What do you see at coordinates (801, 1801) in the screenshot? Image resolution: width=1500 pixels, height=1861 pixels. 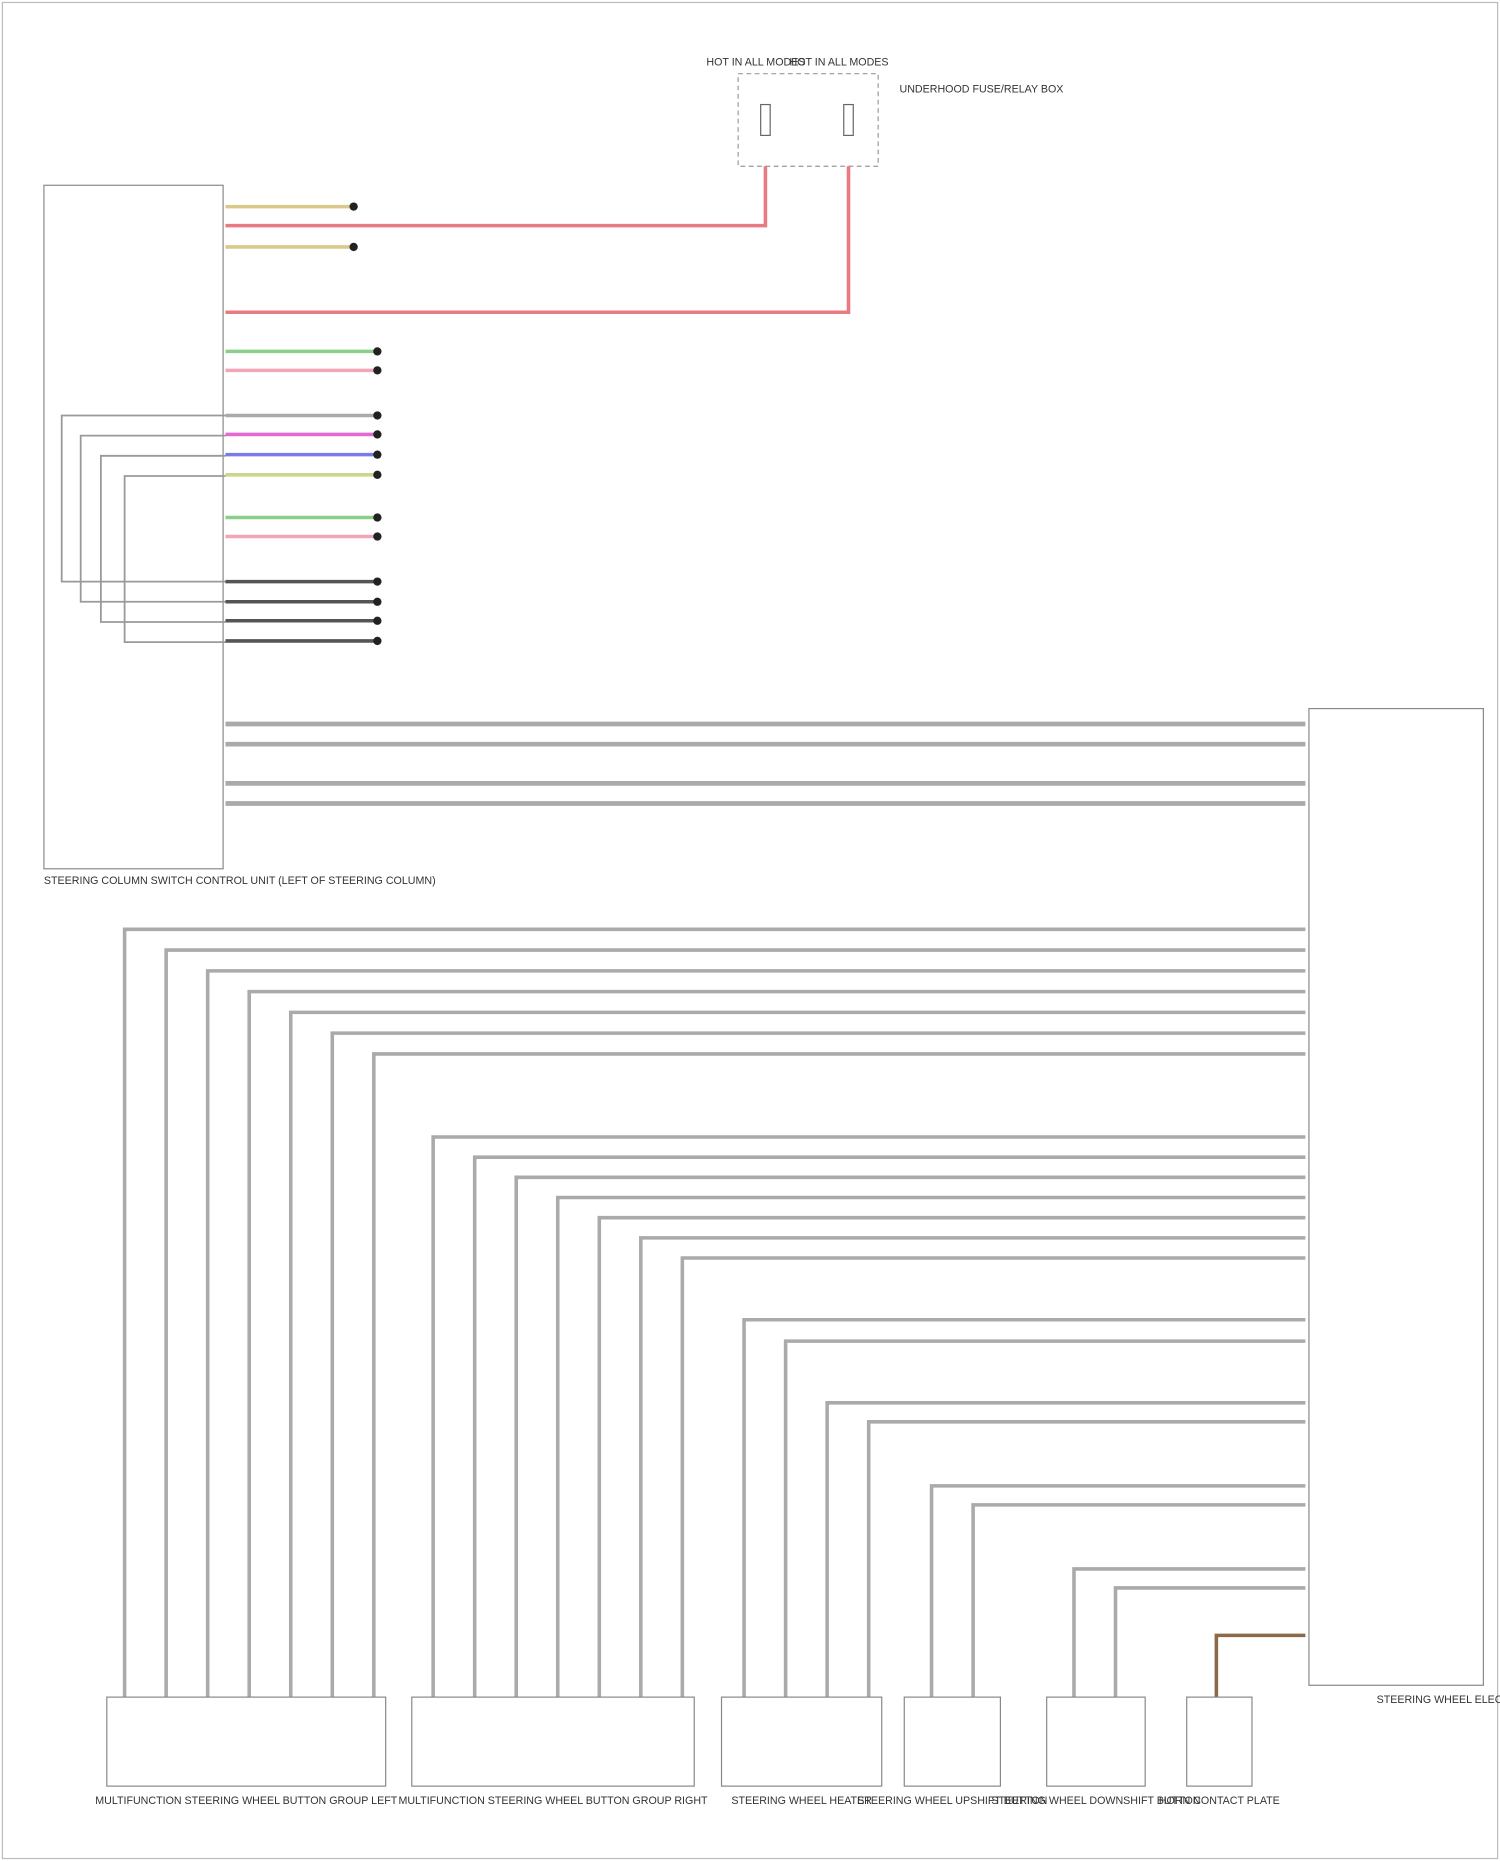 I see `component-label: STEERING WHEEL HEATER` at bounding box center [801, 1801].